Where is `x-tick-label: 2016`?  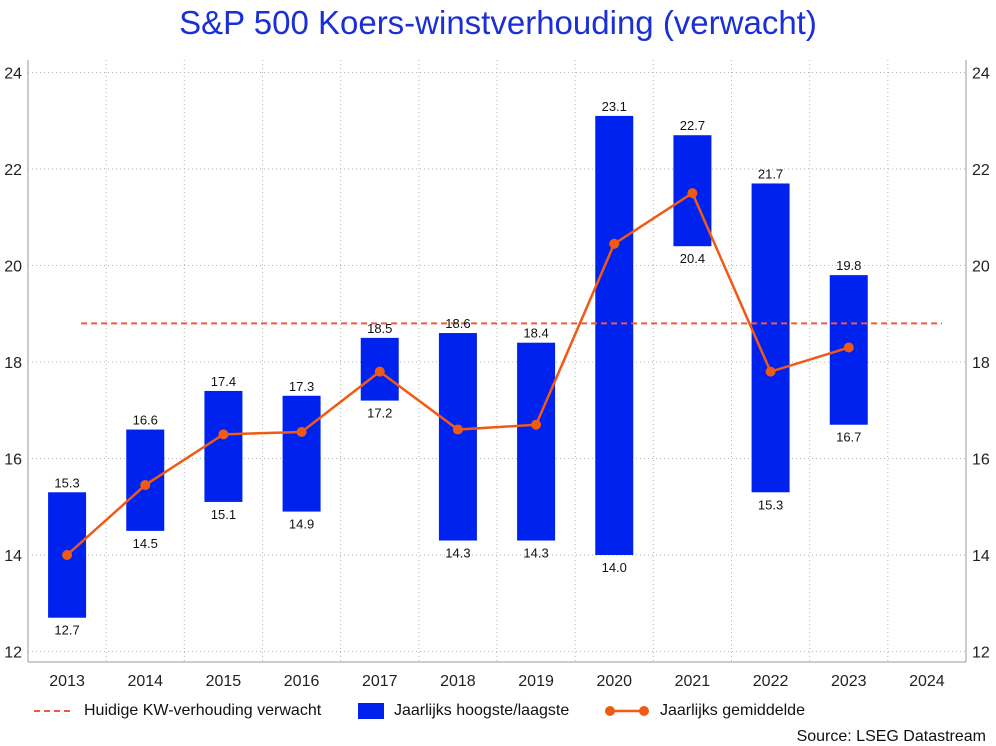 x-tick-label: 2016 is located at coordinates (302, 681).